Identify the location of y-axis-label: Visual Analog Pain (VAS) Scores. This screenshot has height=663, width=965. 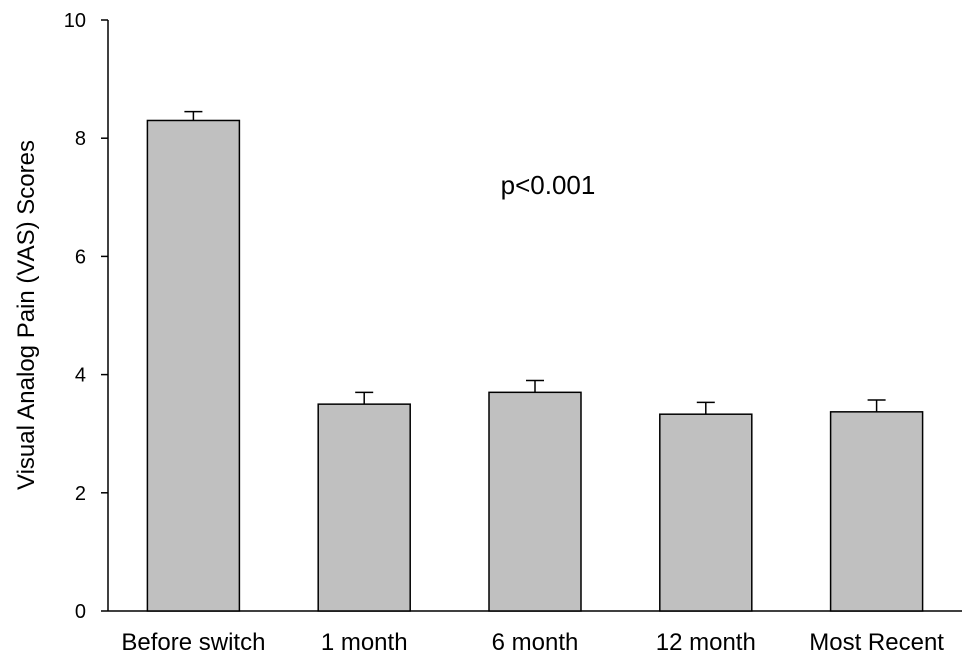
(26, 315).